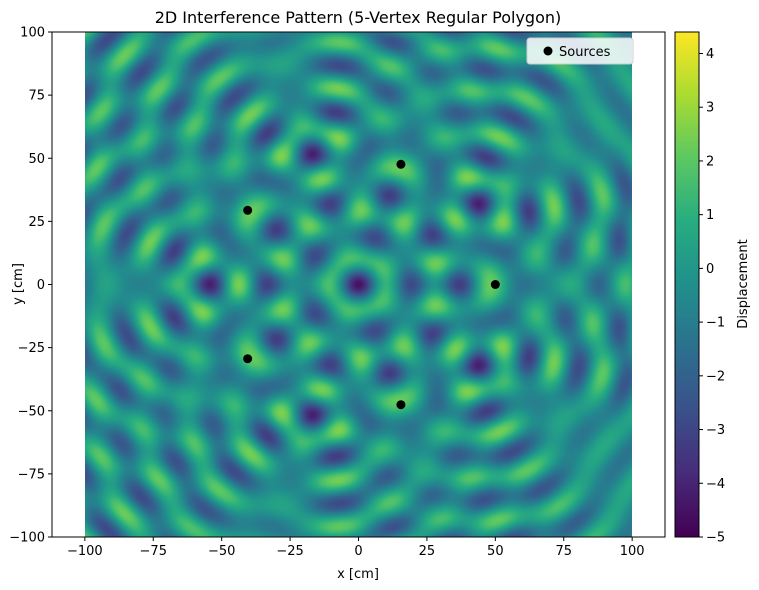 This screenshot has width=759, height=590. I want to click on colorbar-tick-label: 4, so click(710, 54).